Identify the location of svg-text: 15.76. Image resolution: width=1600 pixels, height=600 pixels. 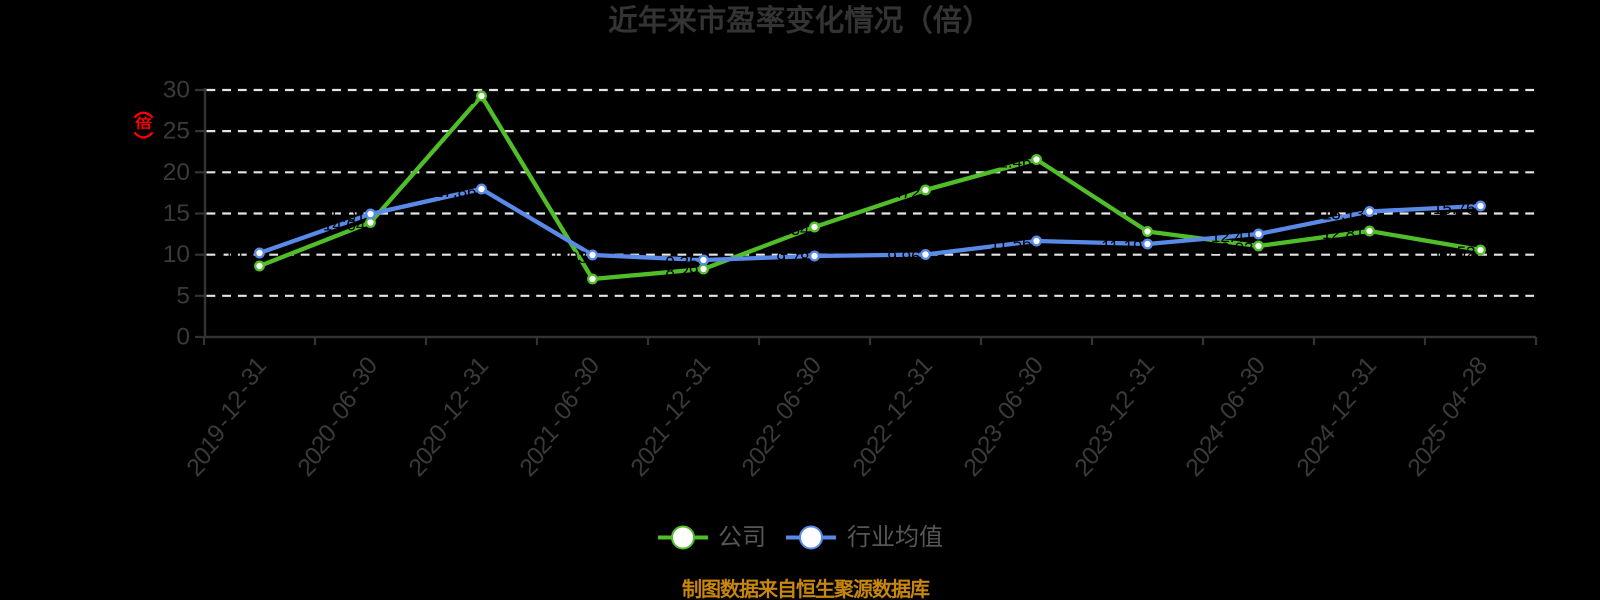
(1454, 208).